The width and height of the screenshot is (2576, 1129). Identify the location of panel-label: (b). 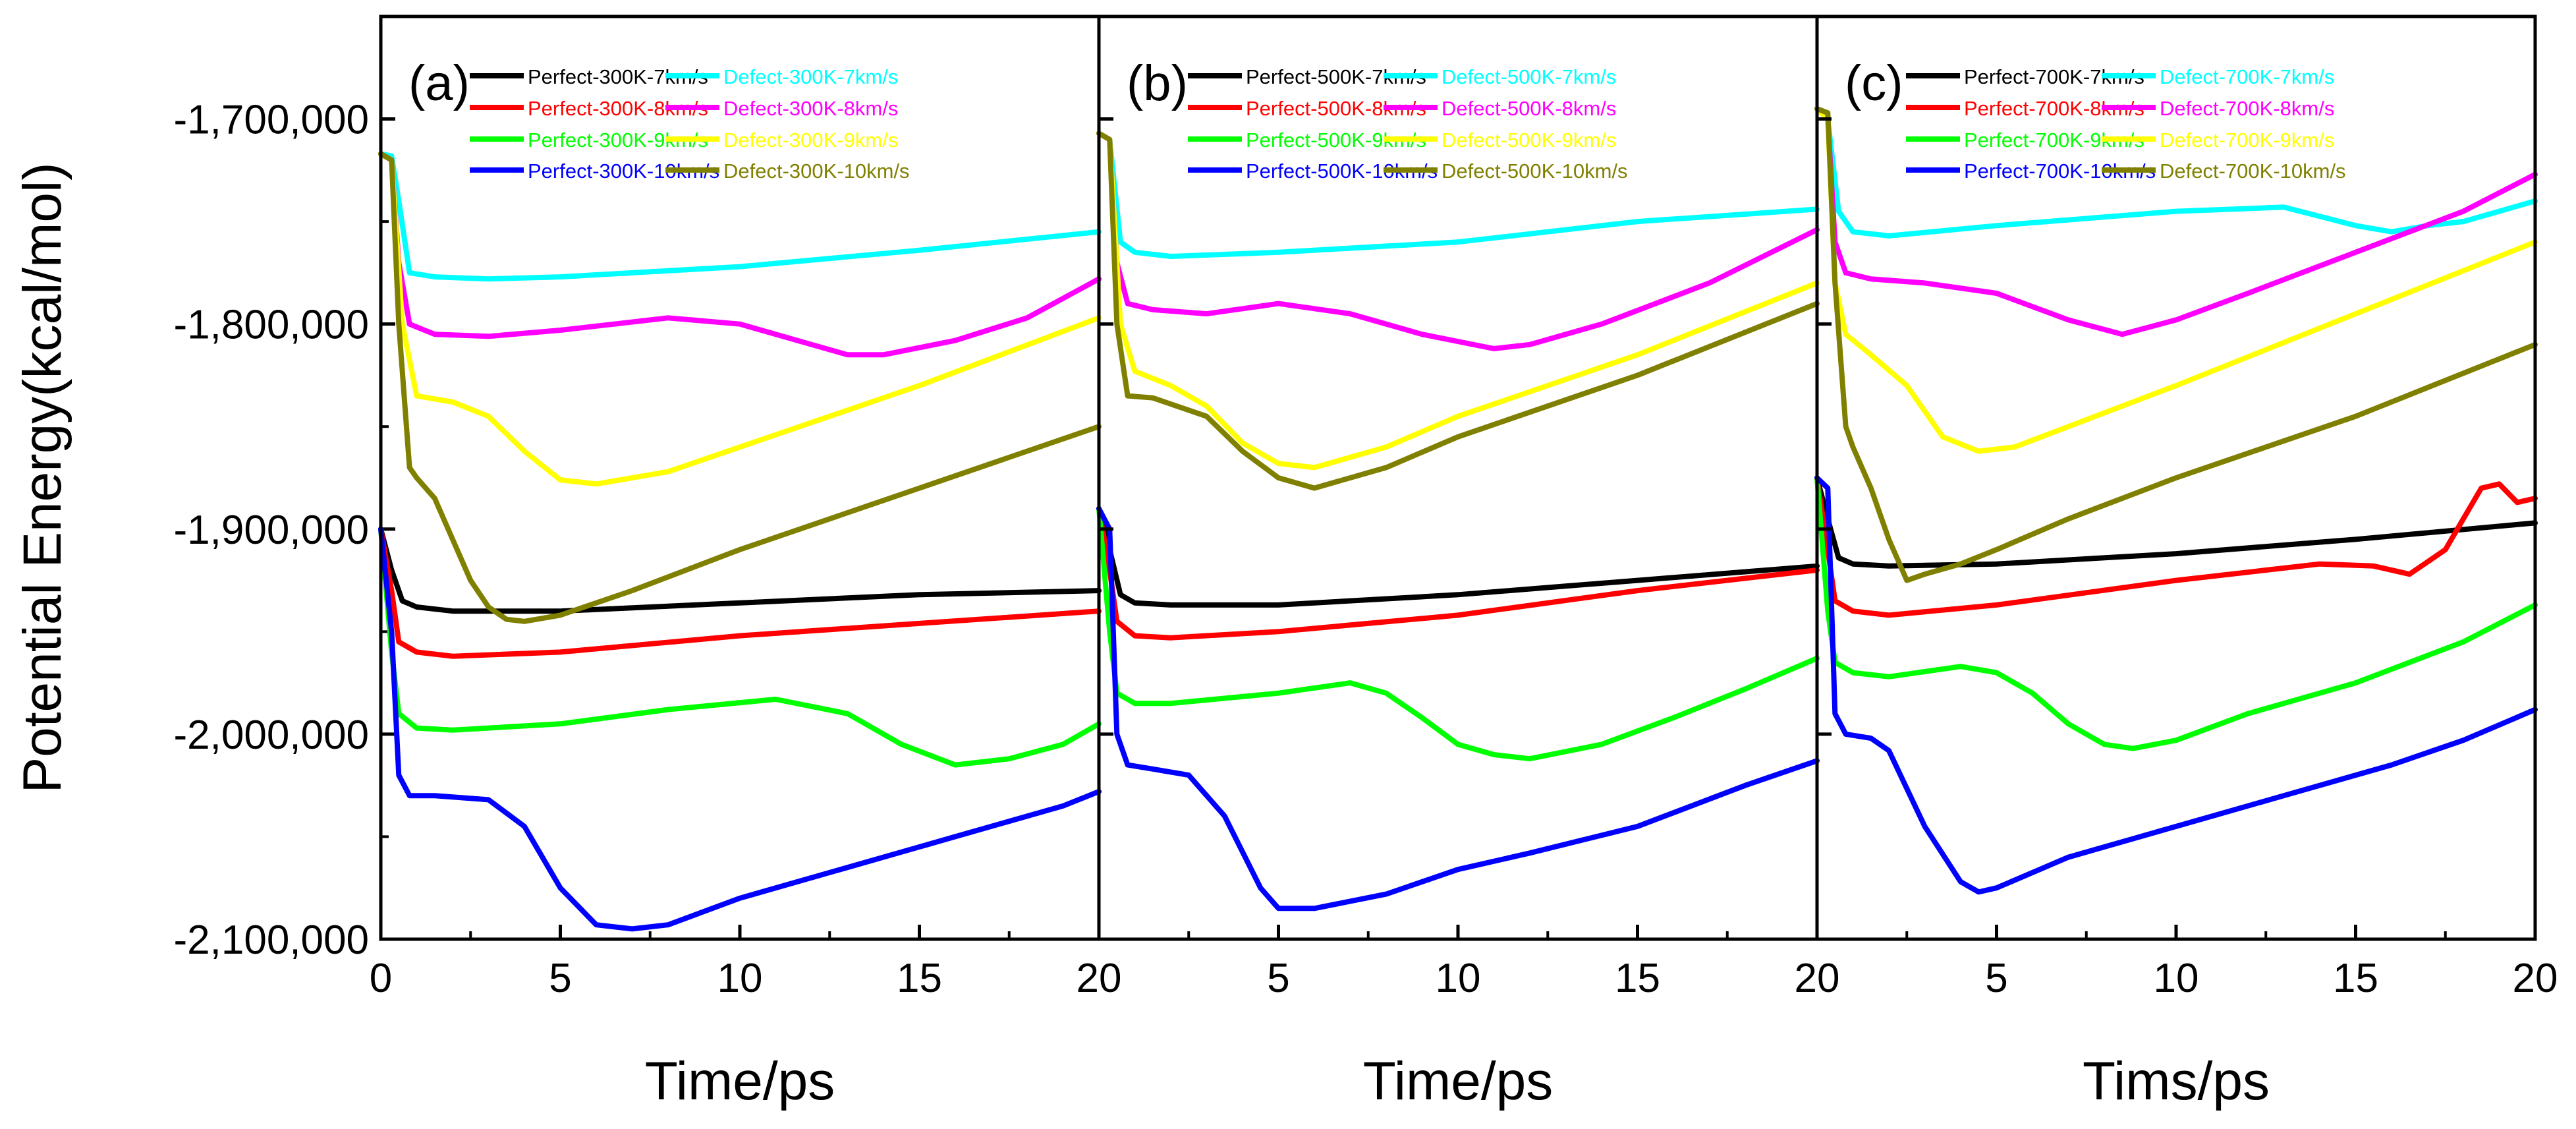
(1157, 83).